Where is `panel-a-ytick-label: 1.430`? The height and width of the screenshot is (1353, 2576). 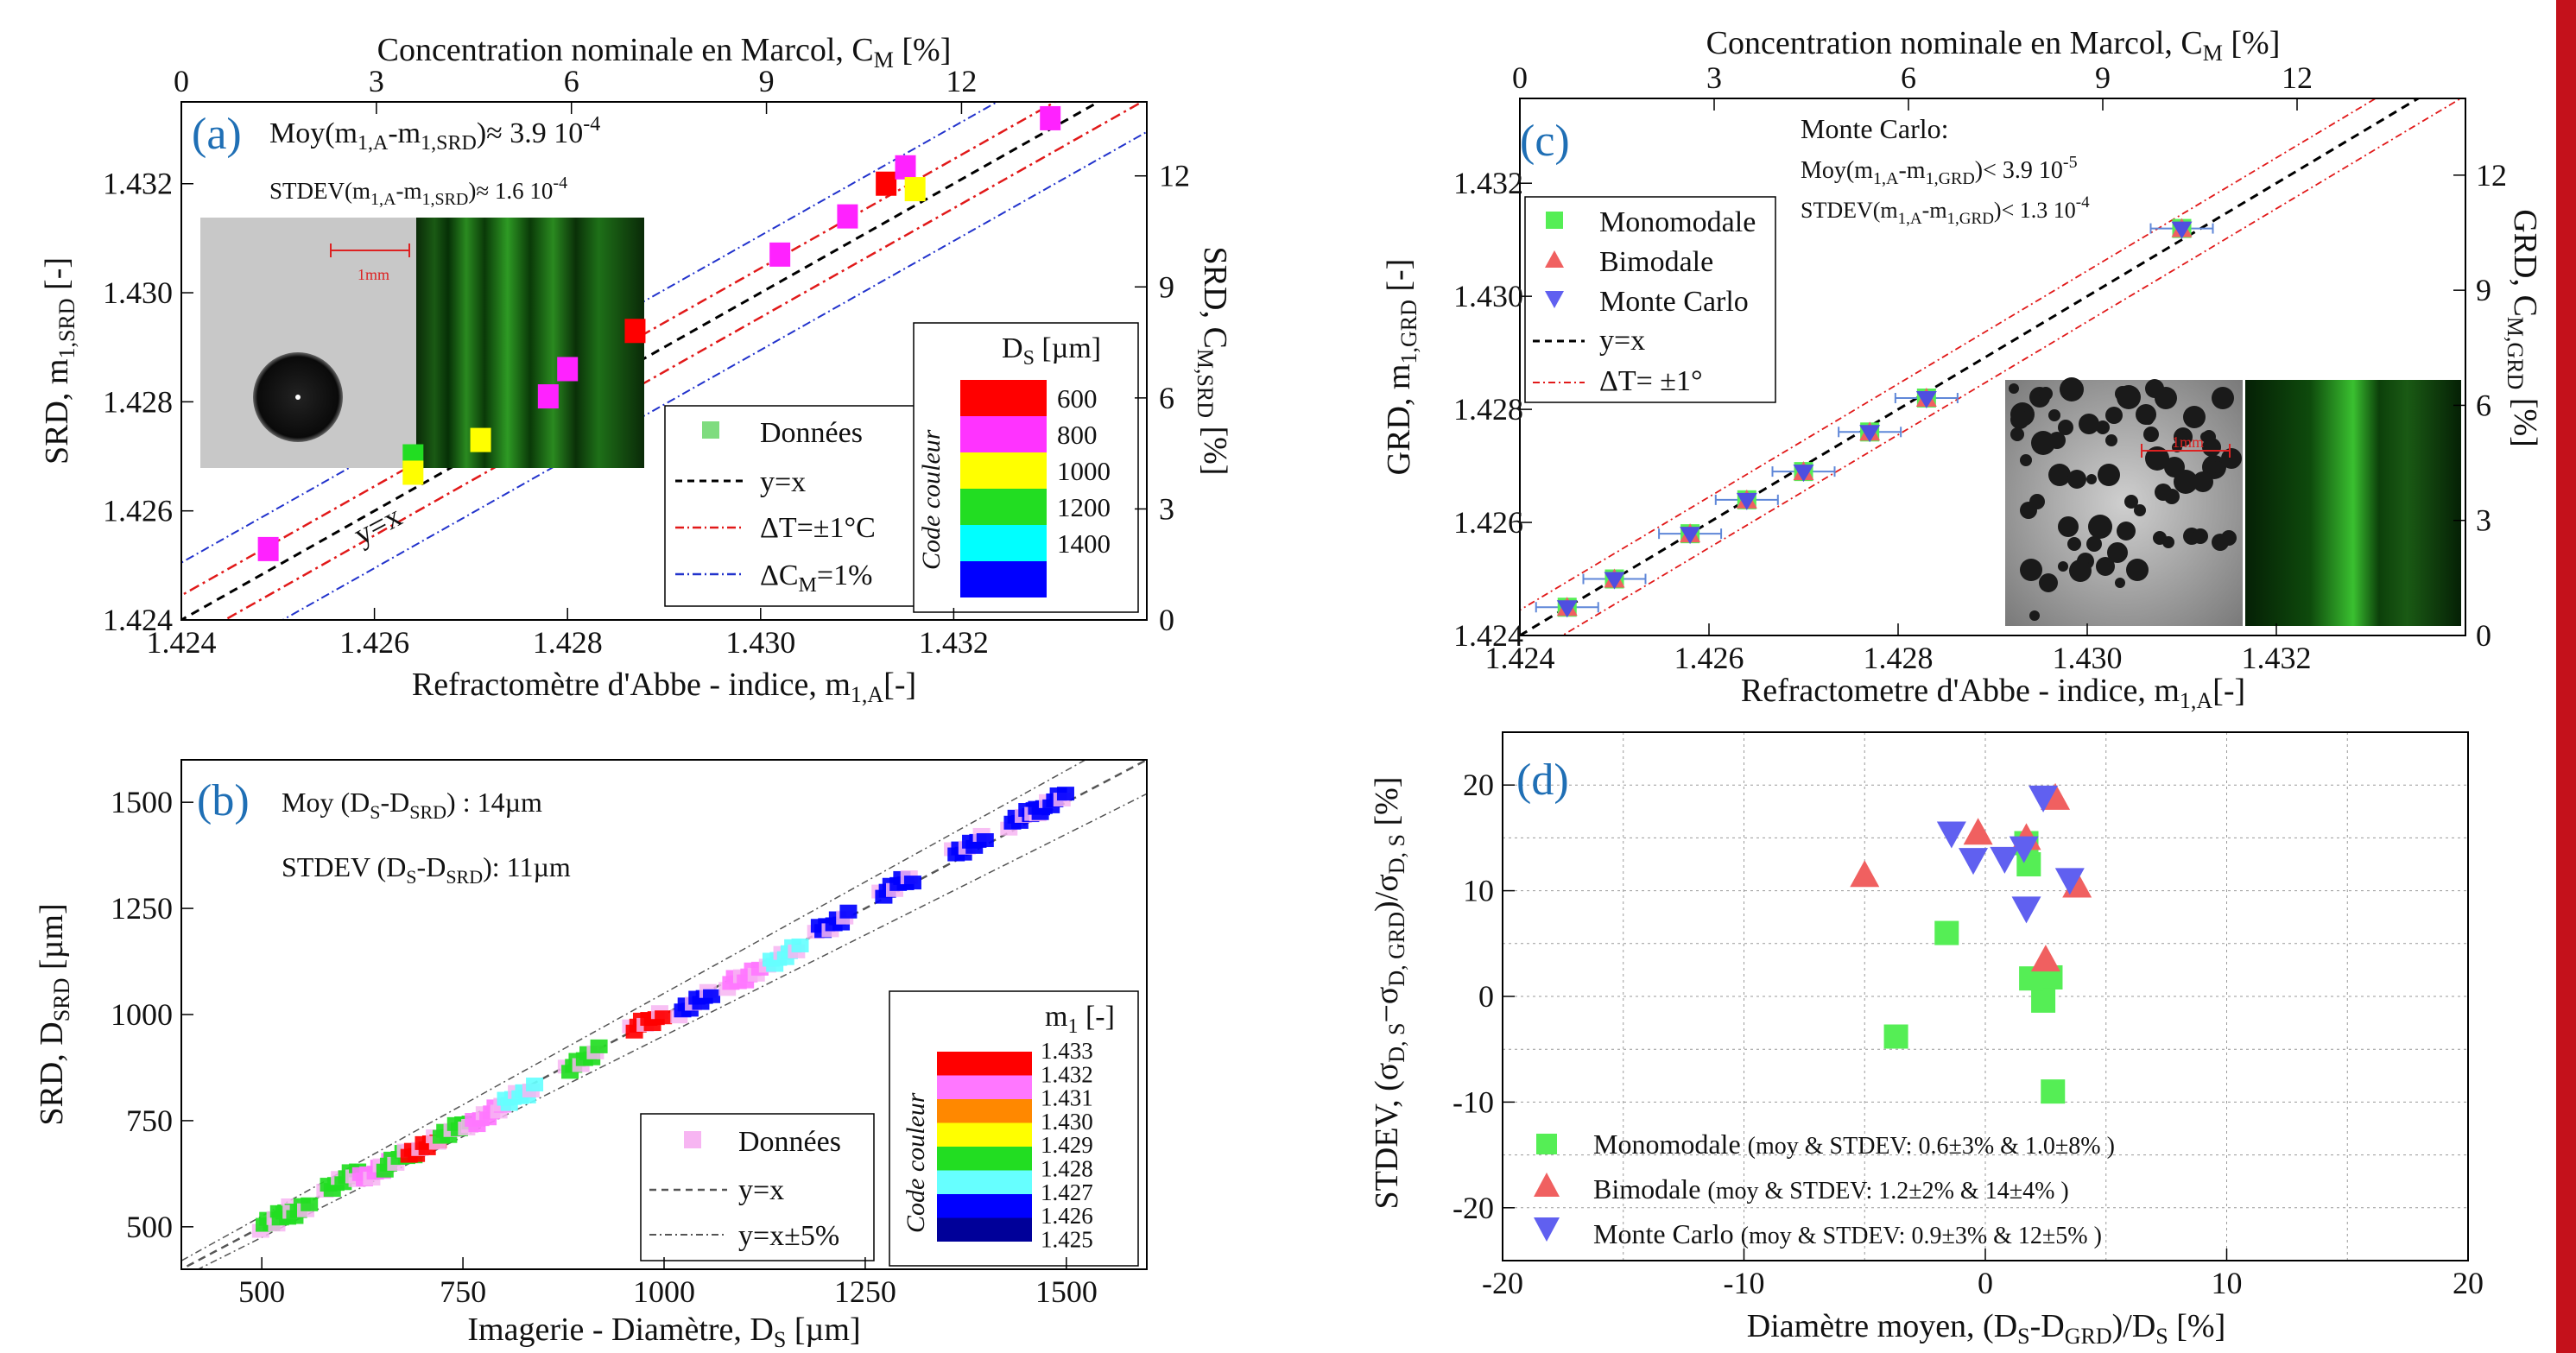 panel-a-ytick-label: 1.430 is located at coordinates (138, 292).